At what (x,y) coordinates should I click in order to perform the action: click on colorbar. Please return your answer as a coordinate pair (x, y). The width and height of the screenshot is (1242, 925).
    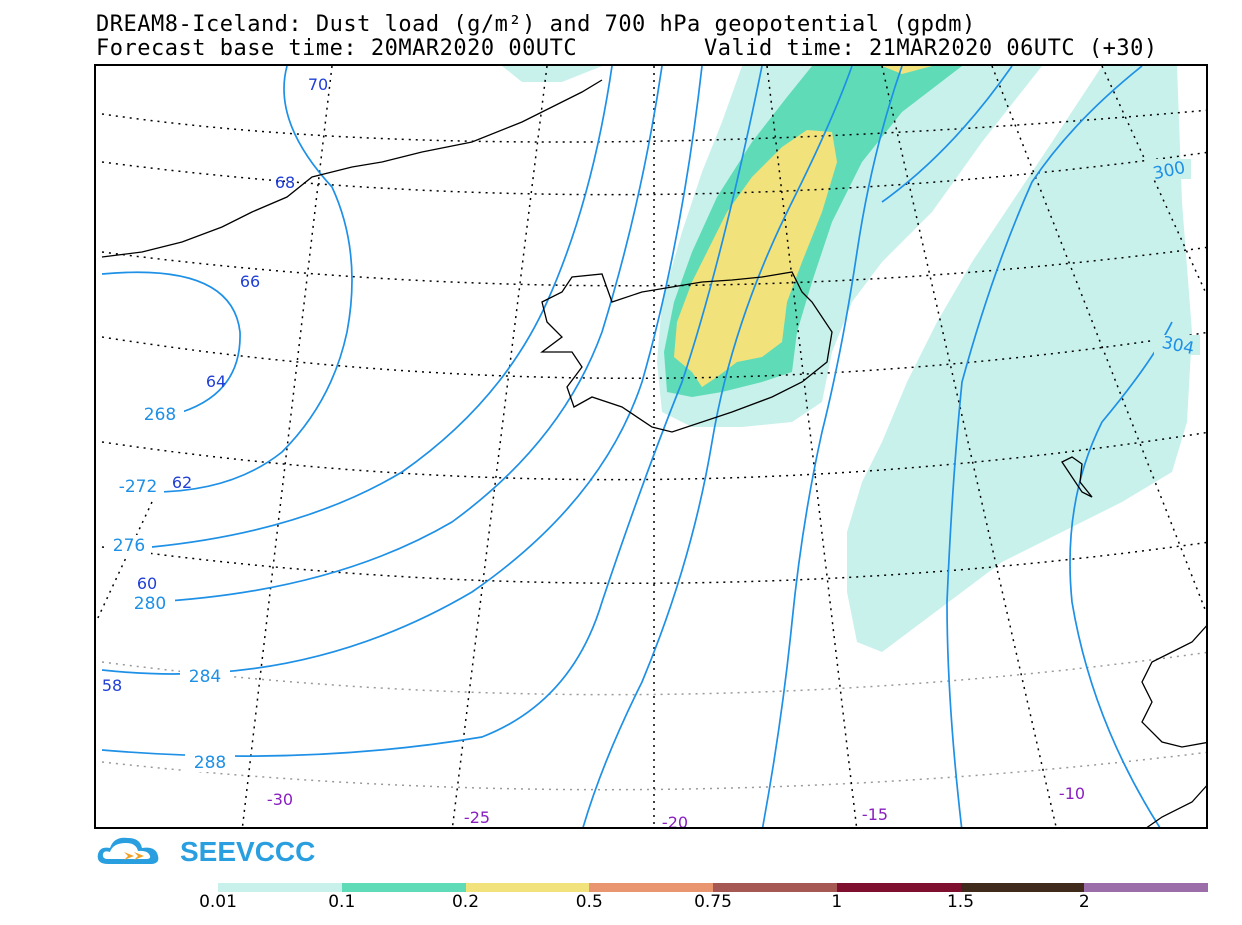
    Looking at the image, I should click on (713, 887).